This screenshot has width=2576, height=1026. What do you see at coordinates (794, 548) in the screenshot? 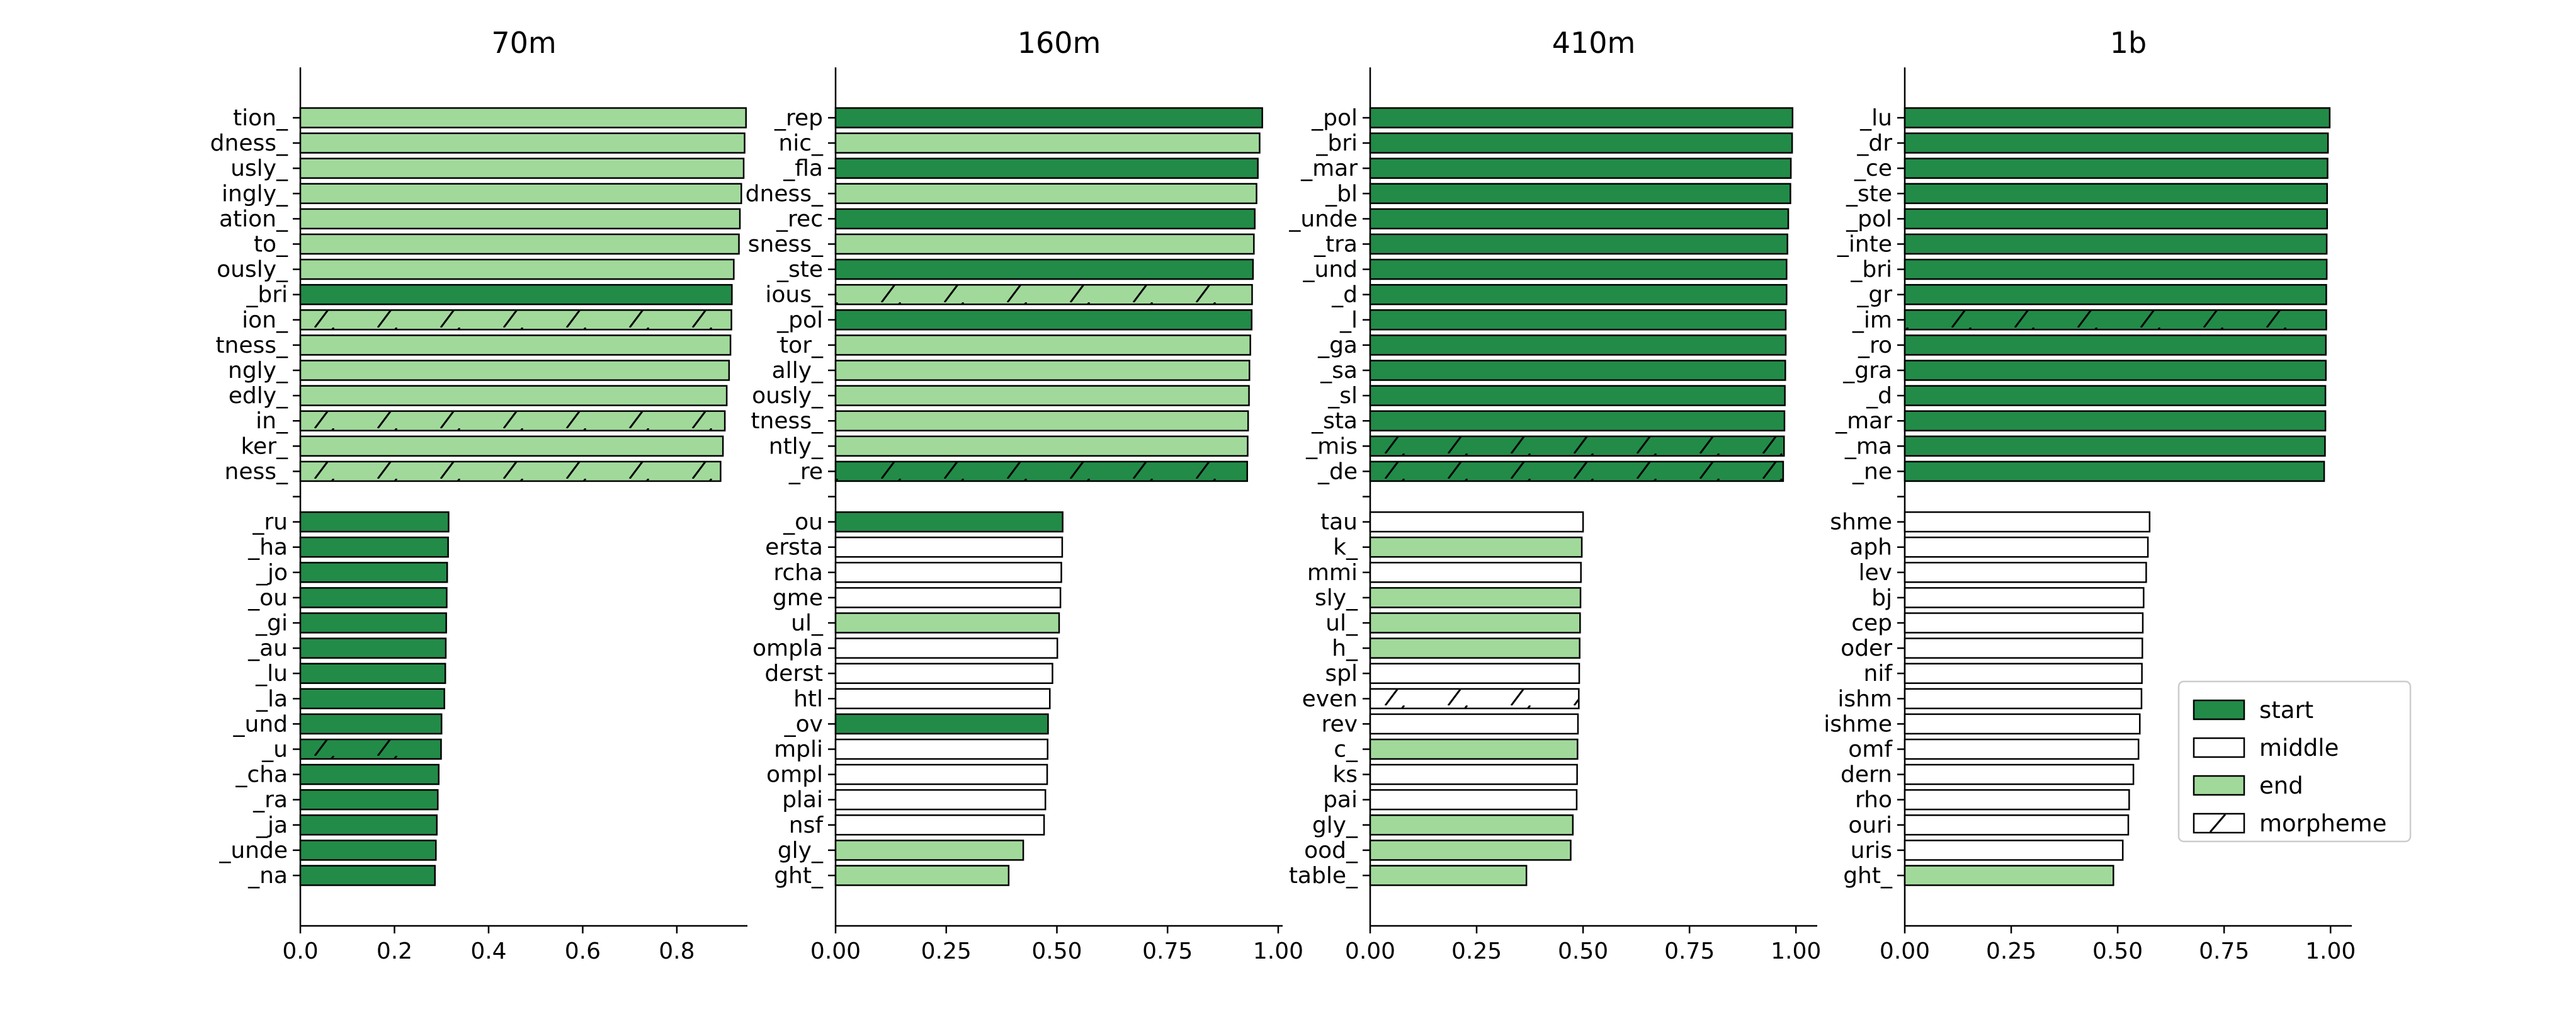
I see `y-tick-label: ersta` at bounding box center [794, 548].